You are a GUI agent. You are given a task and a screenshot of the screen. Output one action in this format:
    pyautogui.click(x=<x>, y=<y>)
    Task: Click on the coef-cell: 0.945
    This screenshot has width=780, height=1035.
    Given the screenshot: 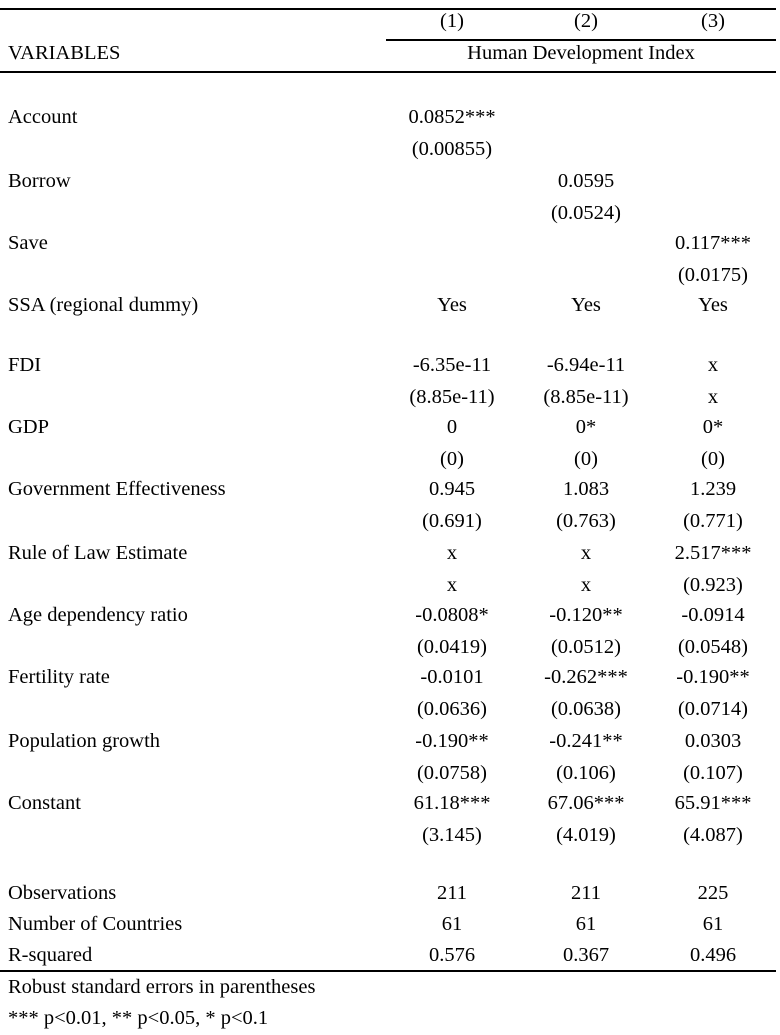 What is the action you would take?
    pyautogui.click(x=452, y=489)
    